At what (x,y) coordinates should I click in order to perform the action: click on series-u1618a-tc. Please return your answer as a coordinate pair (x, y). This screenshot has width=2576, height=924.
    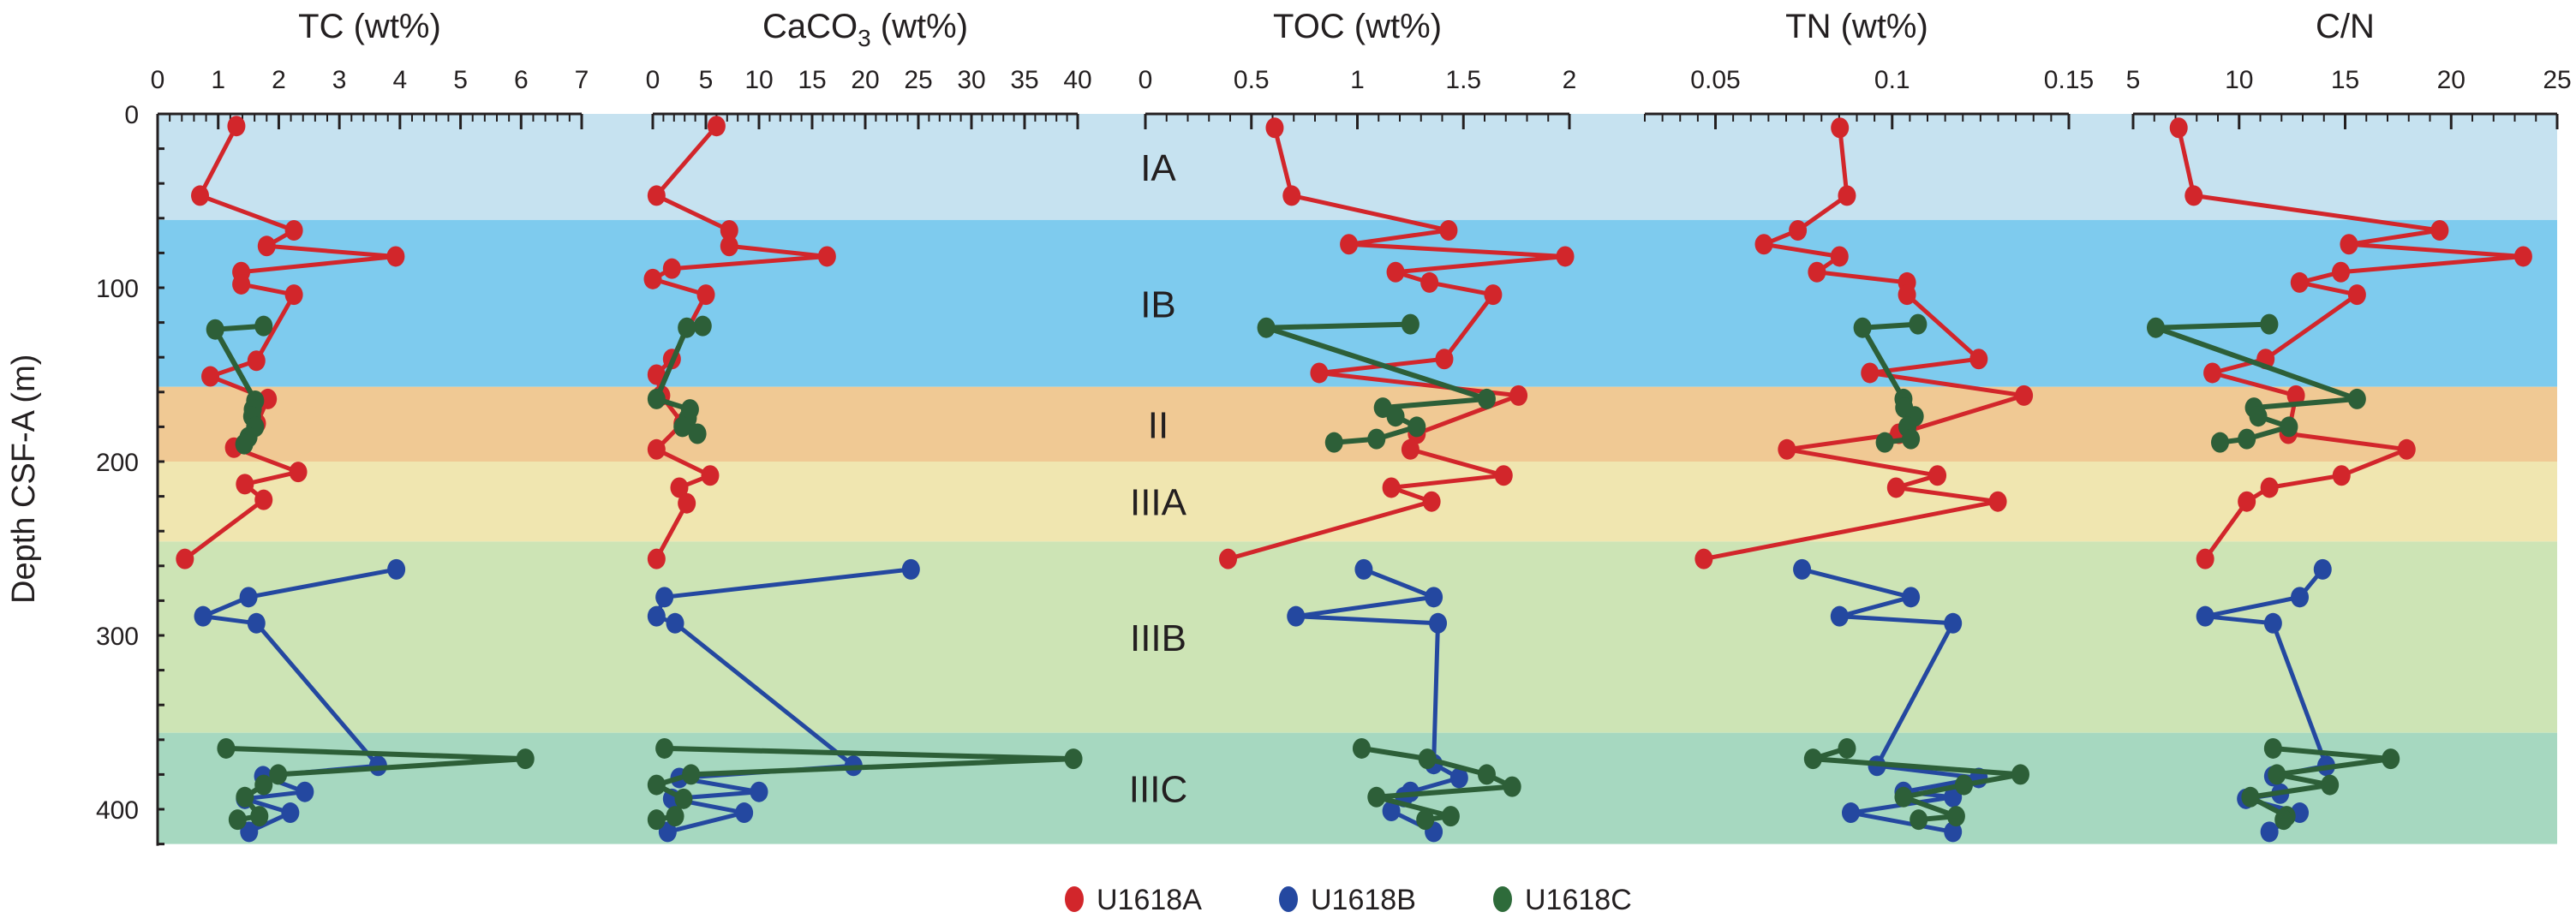
    Looking at the image, I should click on (291, 342).